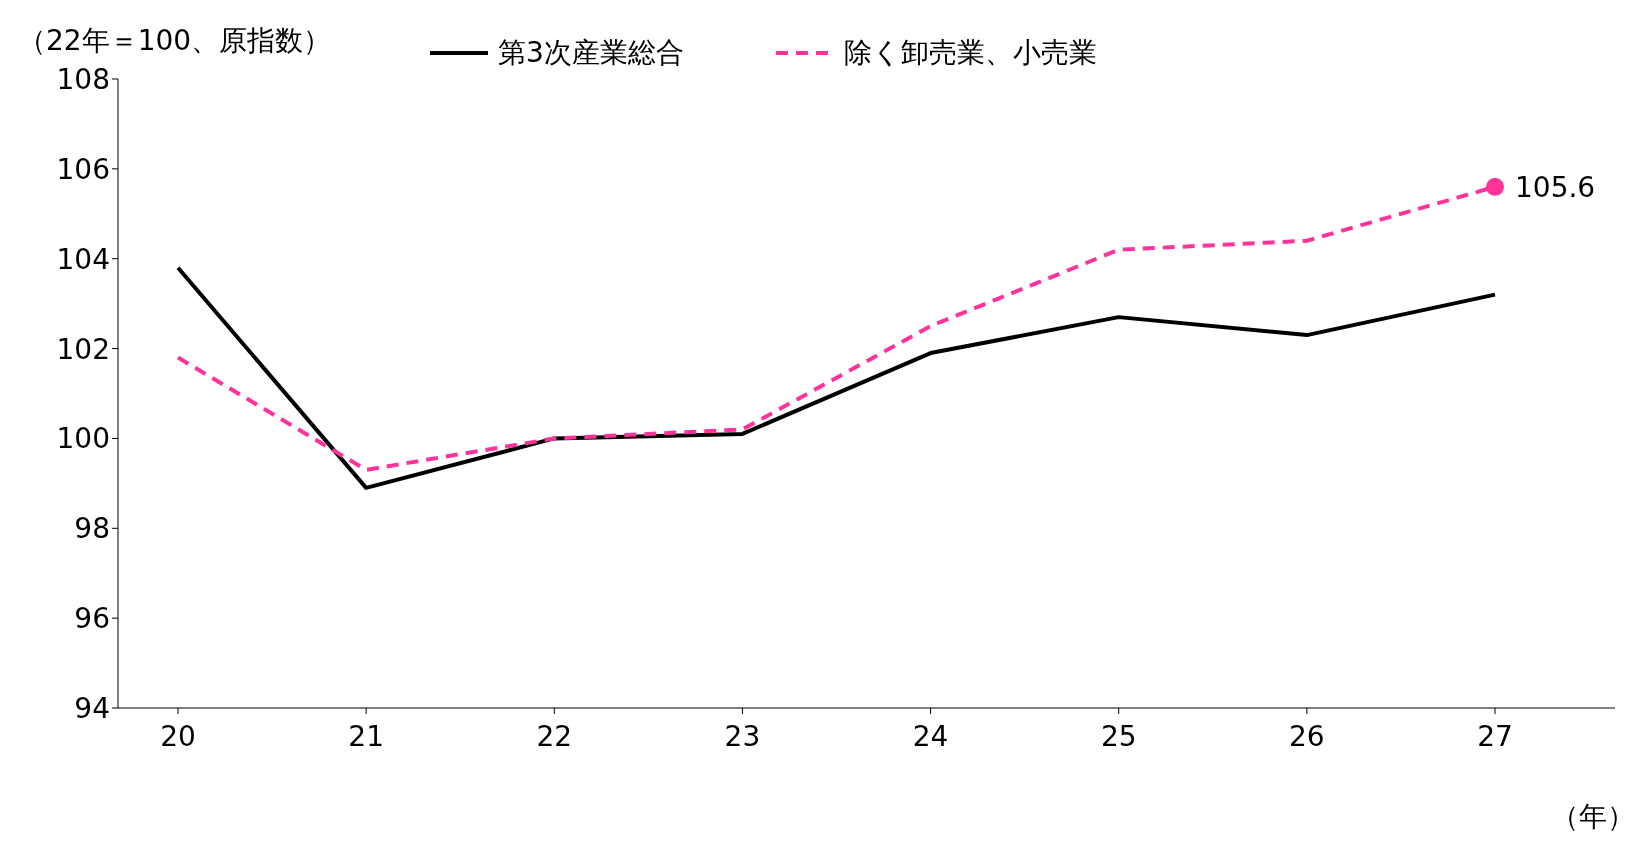  Describe the element at coordinates (83, 439) in the screenshot. I see `y-tick-label: 100` at that location.